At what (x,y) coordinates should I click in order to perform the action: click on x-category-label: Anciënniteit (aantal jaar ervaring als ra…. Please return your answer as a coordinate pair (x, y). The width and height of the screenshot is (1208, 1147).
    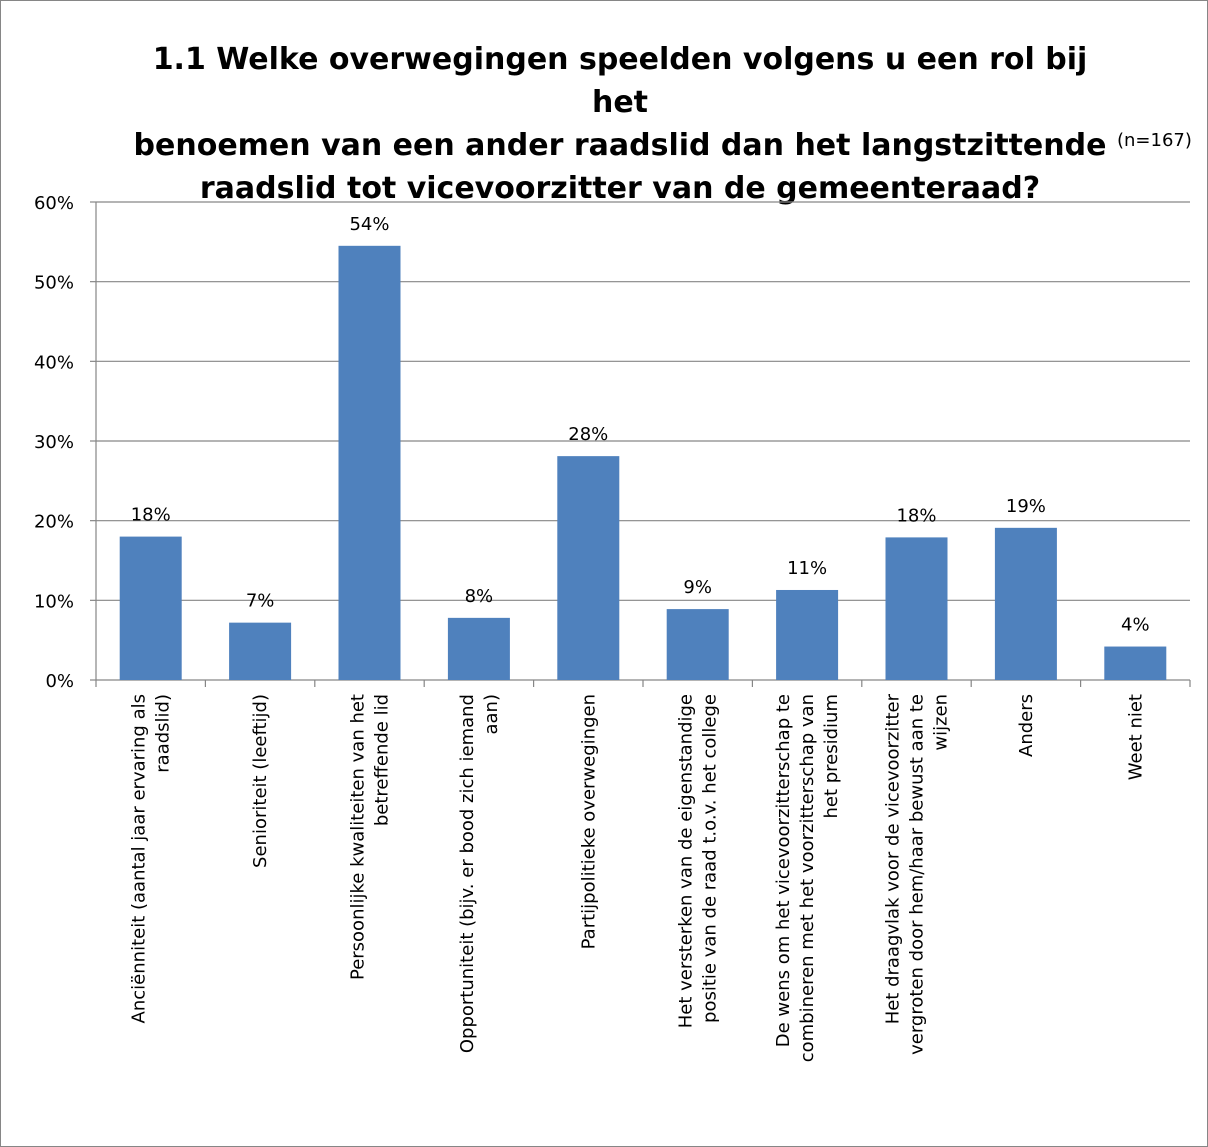
    Looking at the image, I should click on (151, 858).